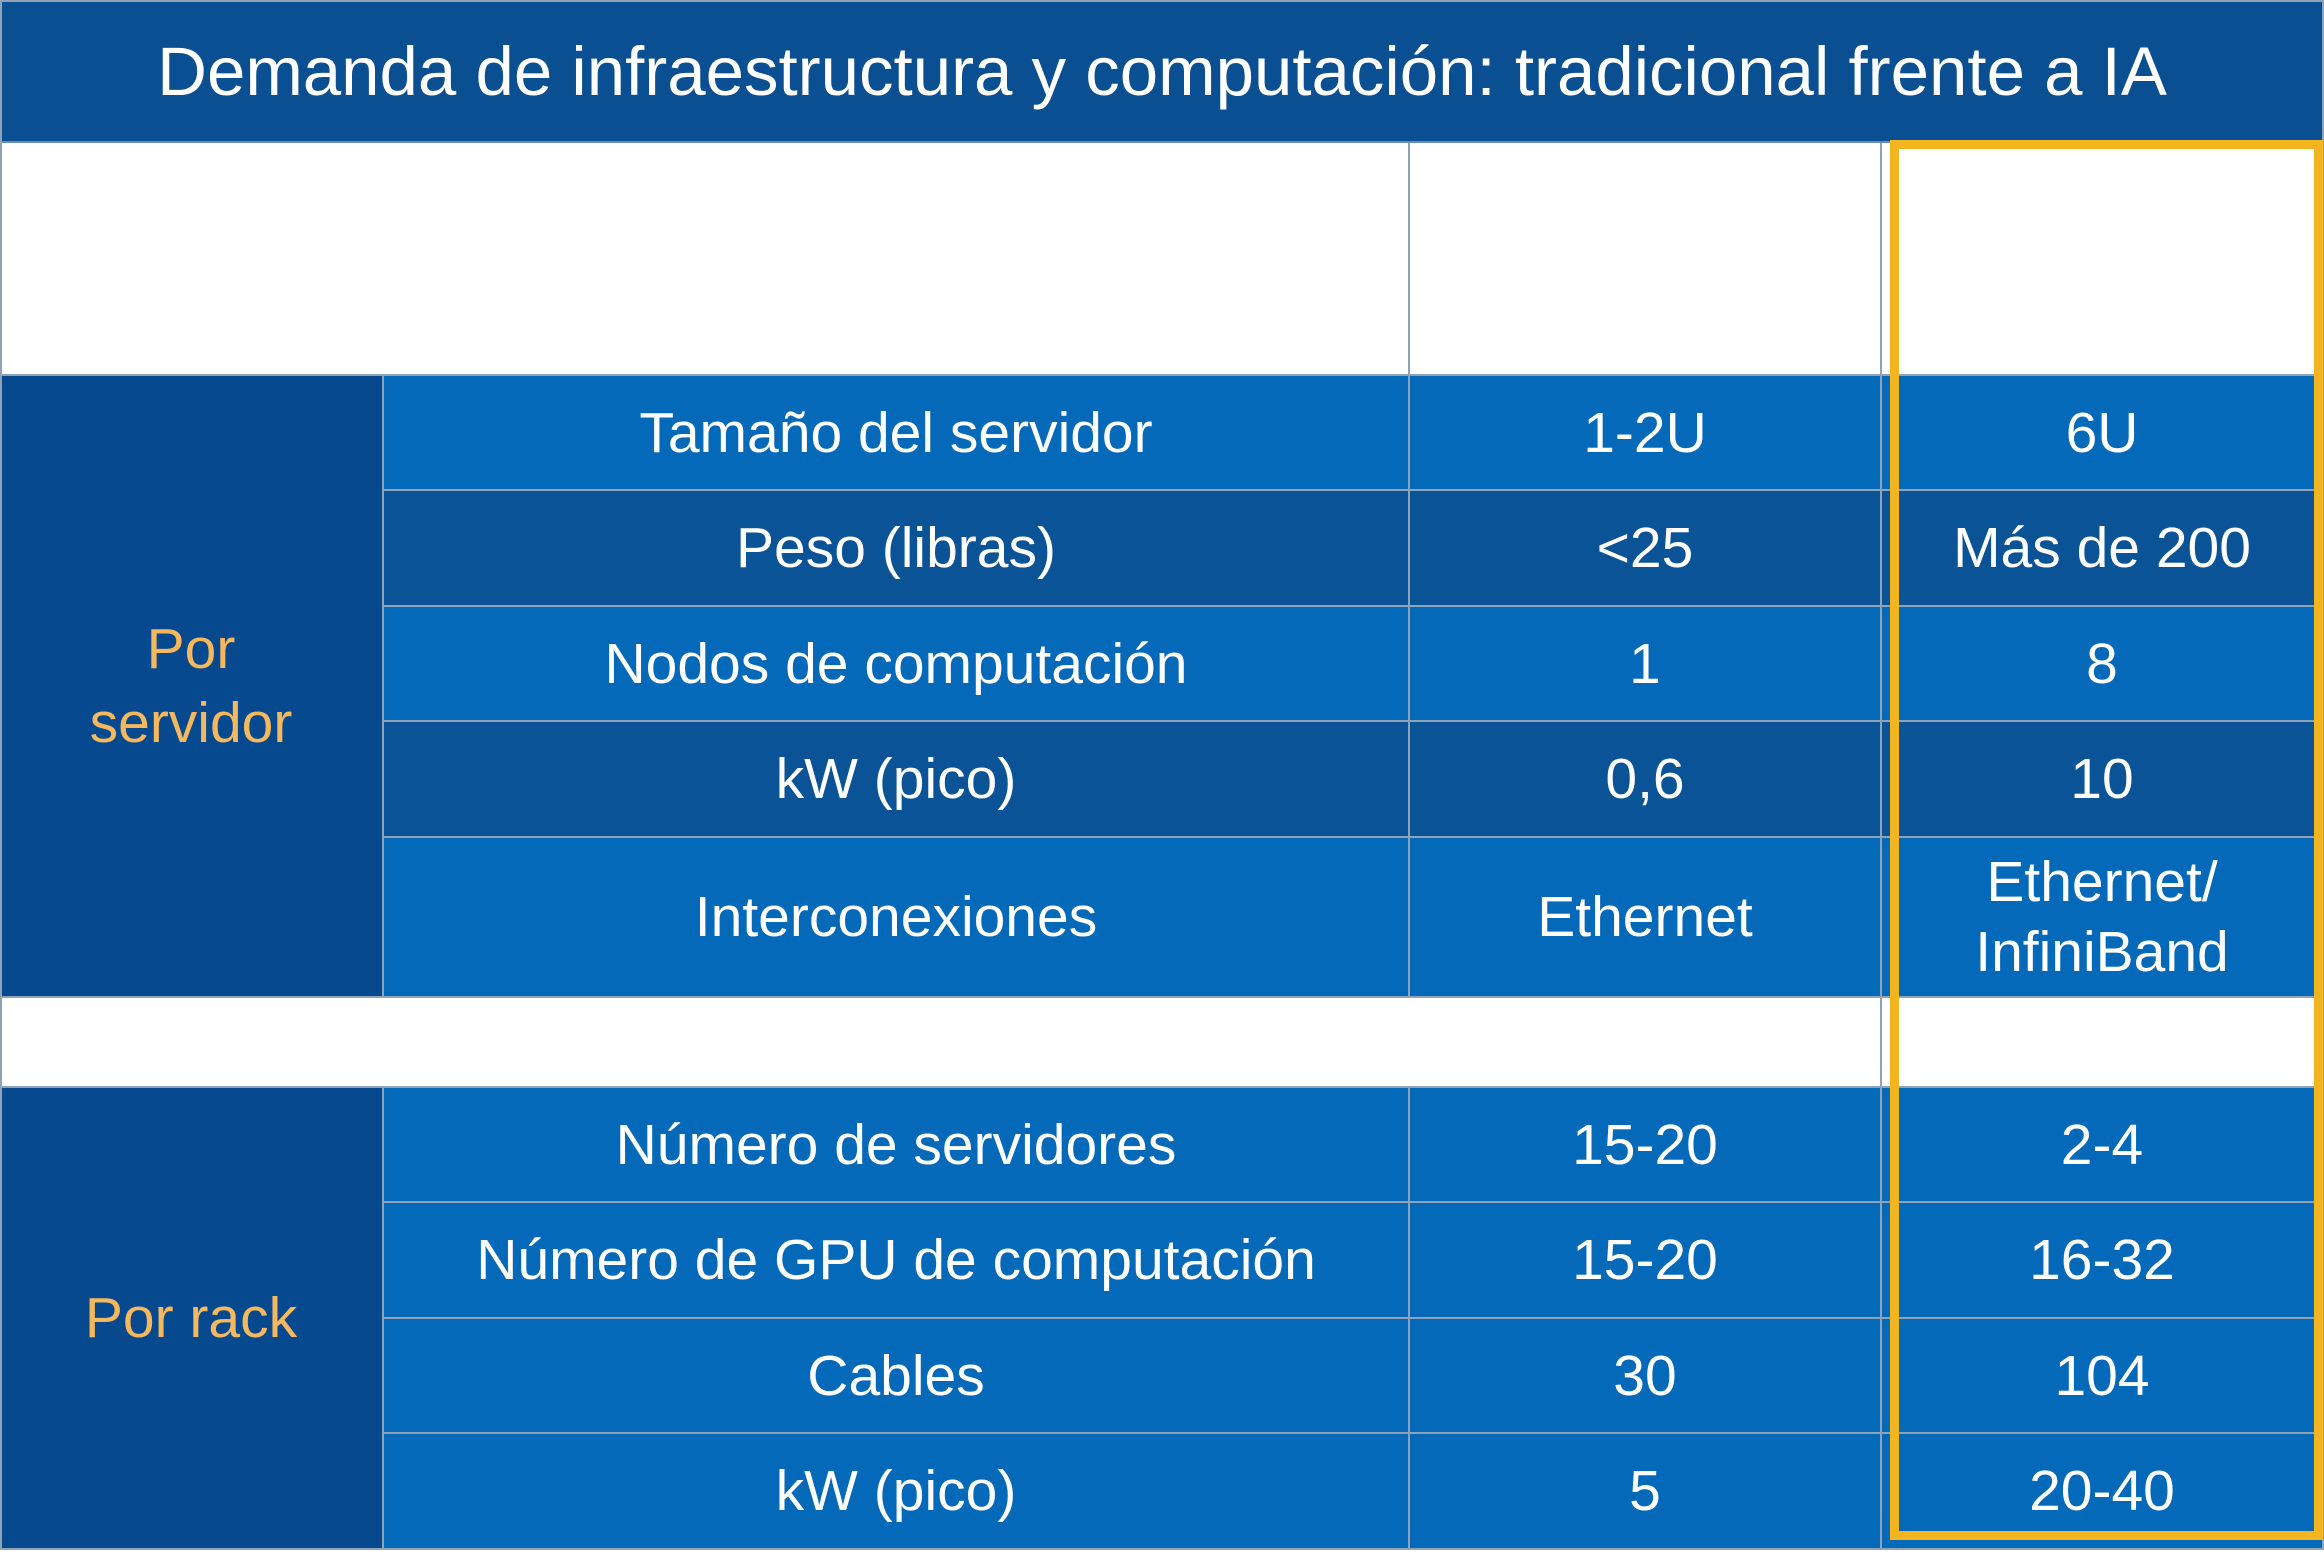  Describe the element at coordinates (897, 433) in the screenshot. I see `table-row-metric: Tamaño del servidor` at that location.